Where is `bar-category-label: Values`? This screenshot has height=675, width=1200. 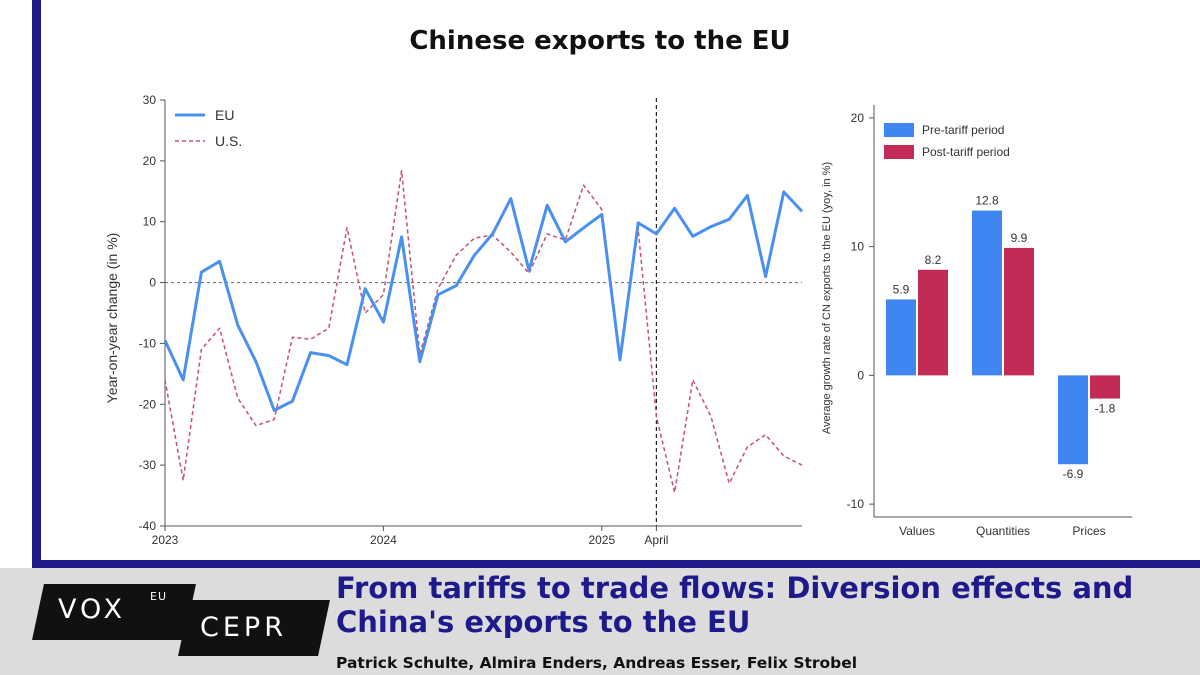 bar-category-label: Values is located at coordinates (917, 531).